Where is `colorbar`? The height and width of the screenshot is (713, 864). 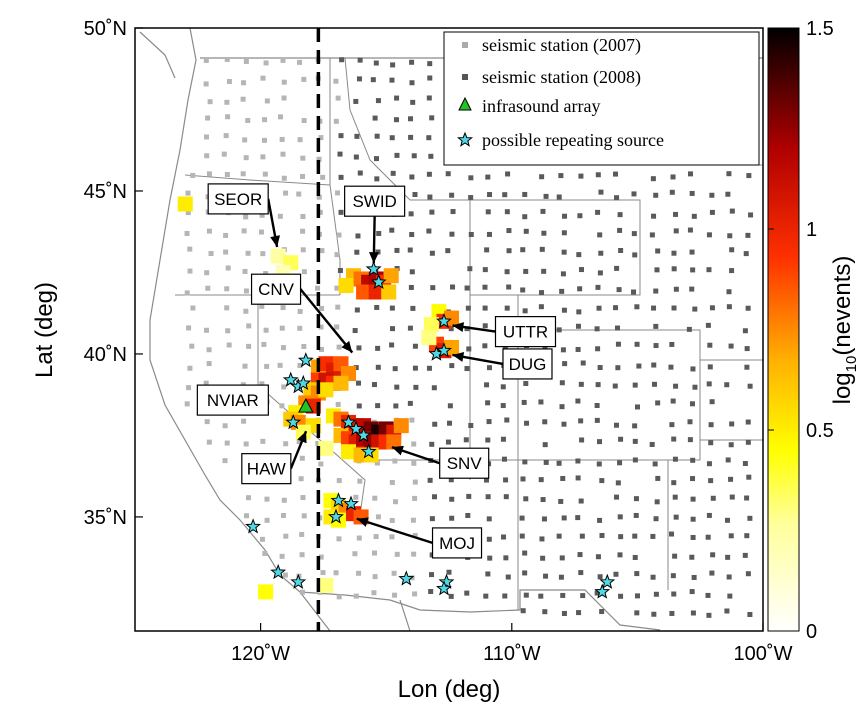
colorbar is located at coordinates (783, 329).